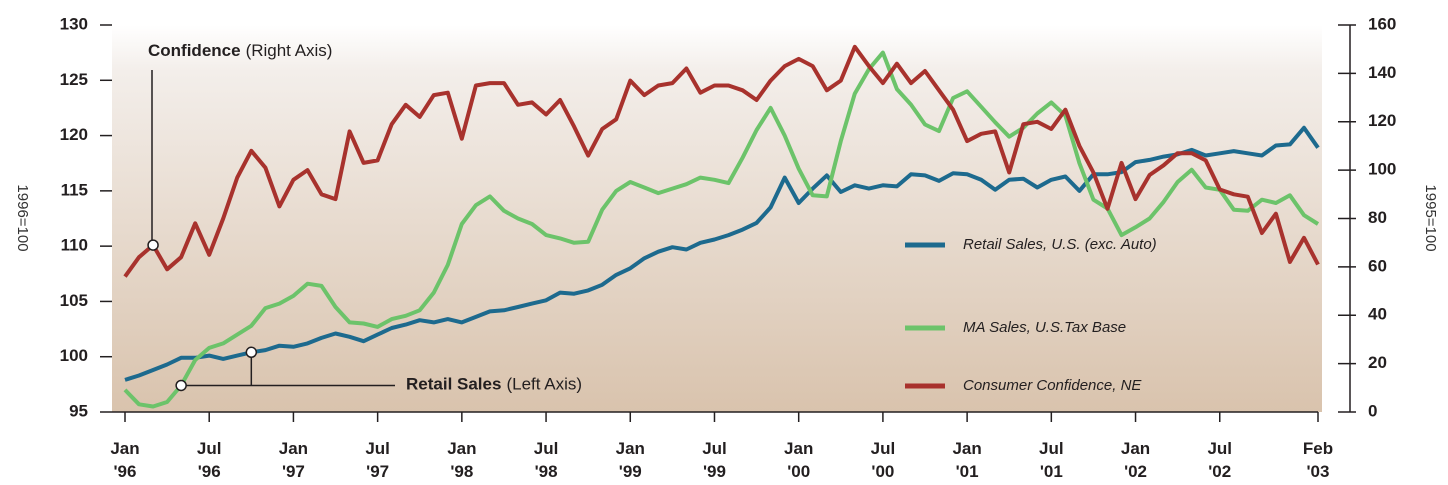 The width and height of the screenshot is (1448, 485). I want to click on y-tick-label: 125, so click(74, 79).